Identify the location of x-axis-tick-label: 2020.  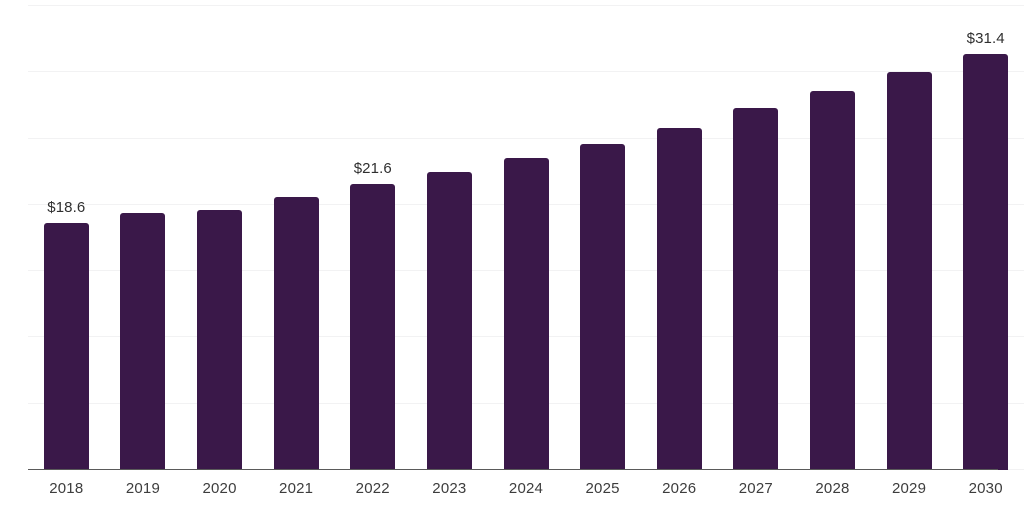
(219, 488).